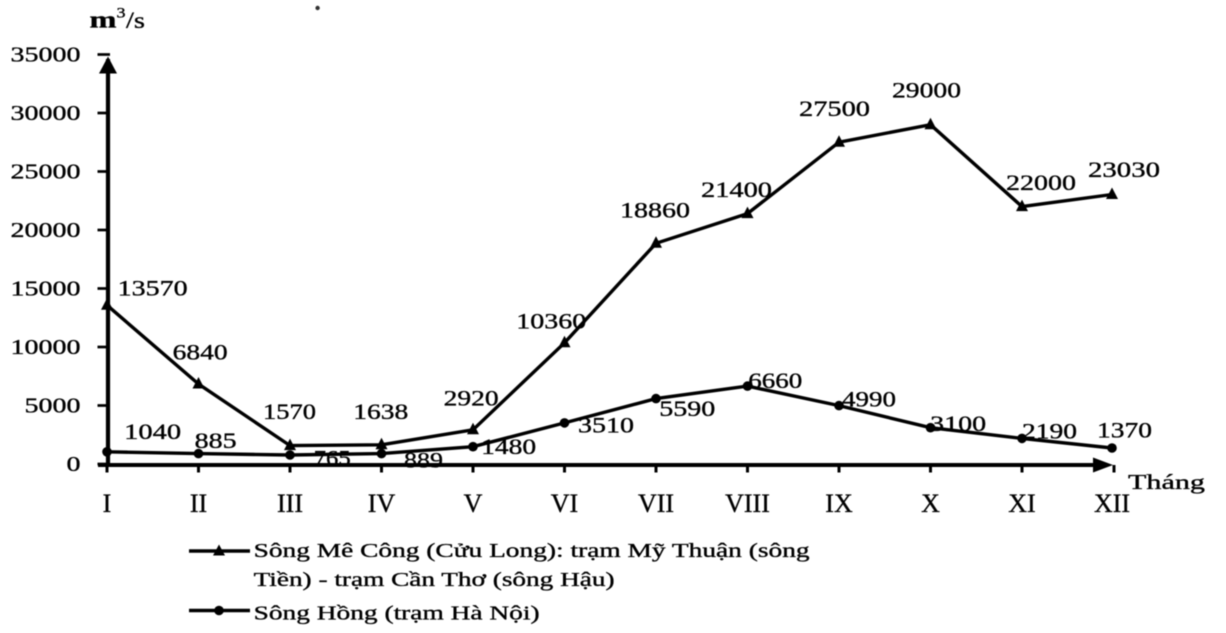 Image resolution: width=1226 pixels, height=633 pixels. Describe the element at coordinates (471, 398) in the screenshot. I see `svg-text: 2920` at that location.